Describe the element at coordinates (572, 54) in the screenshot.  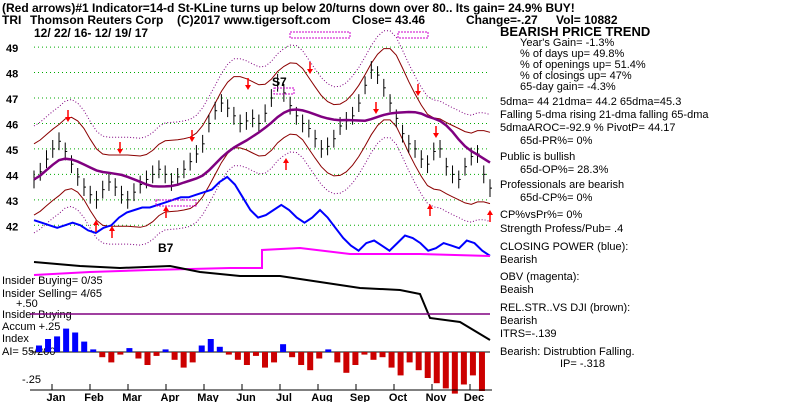
I see `stat-line: % of days up= 49.8%` at that location.